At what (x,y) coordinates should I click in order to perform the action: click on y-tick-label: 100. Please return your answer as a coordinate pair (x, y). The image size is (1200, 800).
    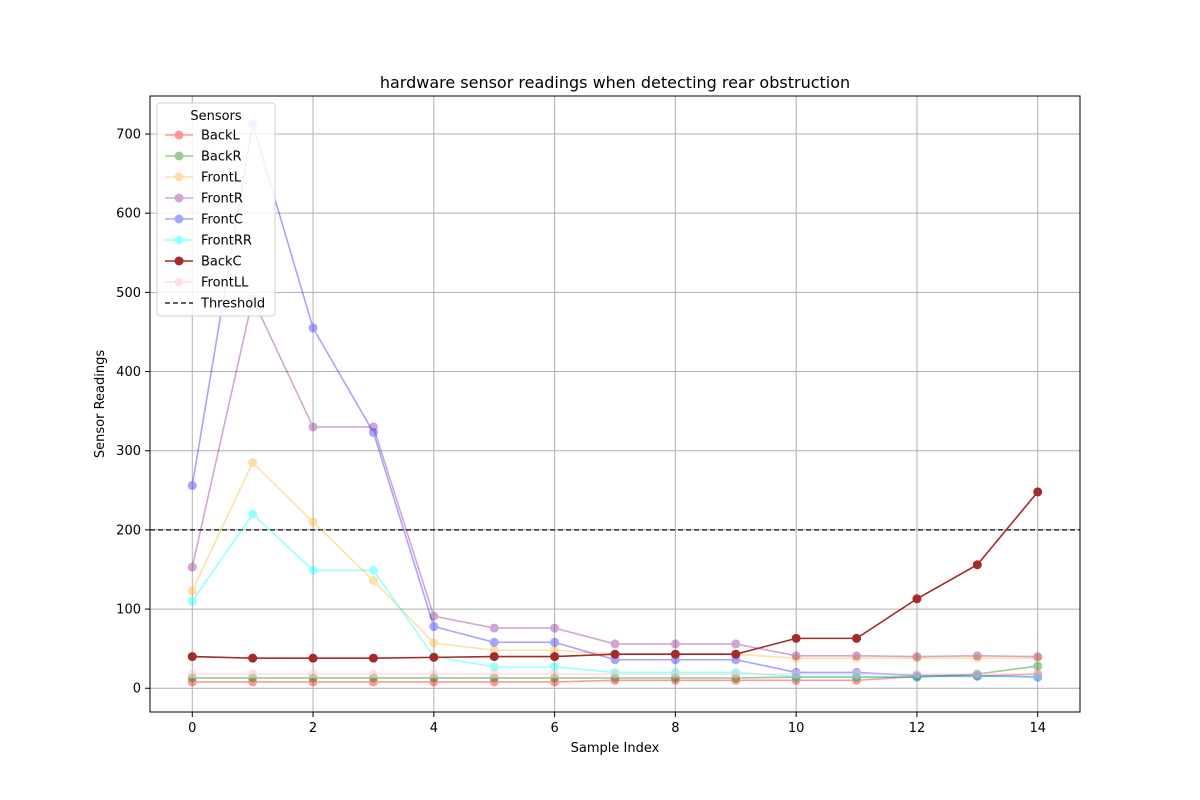
    Looking at the image, I should click on (128, 610).